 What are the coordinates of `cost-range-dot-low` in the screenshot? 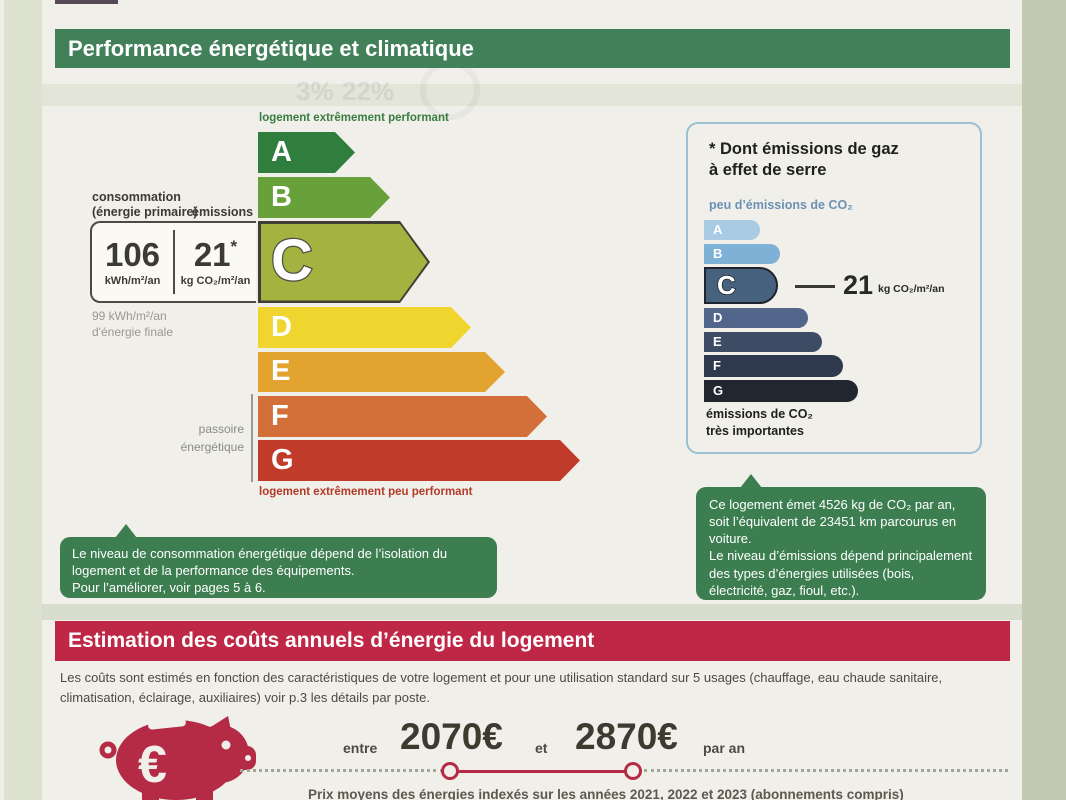 It's located at (450, 771).